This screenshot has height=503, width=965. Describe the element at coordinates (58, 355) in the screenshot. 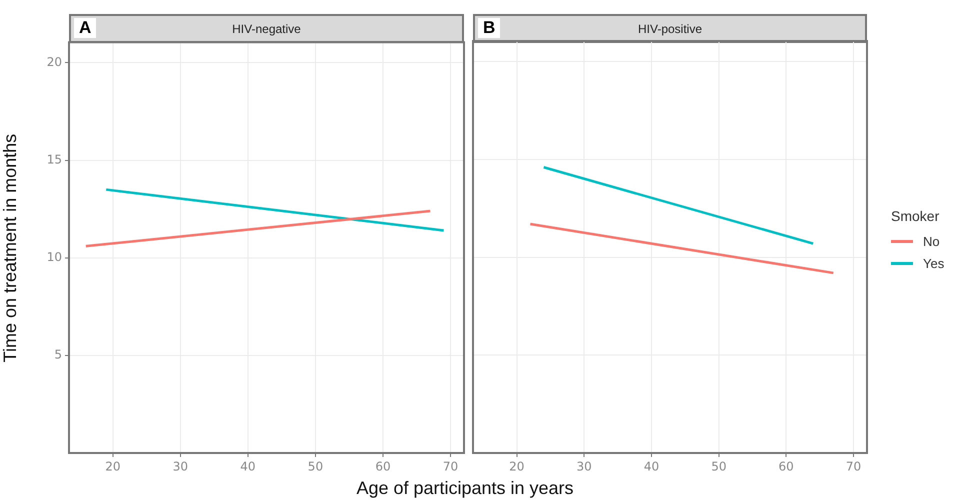

I see `y-tick-label: 5` at that location.